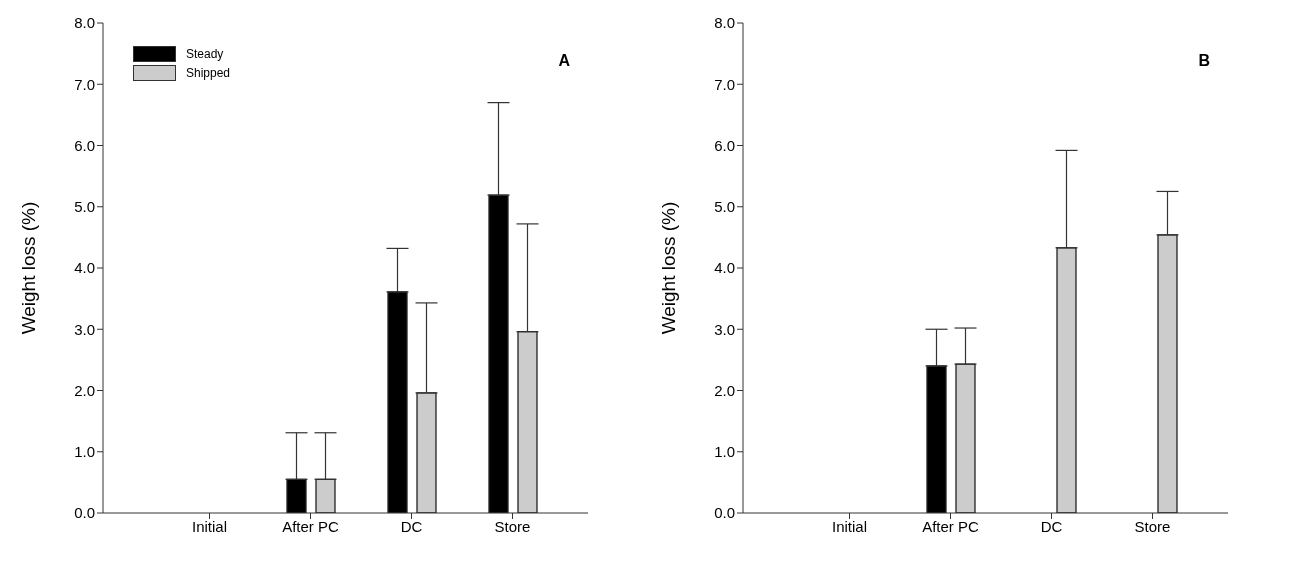  What do you see at coordinates (1204, 61) in the screenshot?
I see `annotation: B` at bounding box center [1204, 61].